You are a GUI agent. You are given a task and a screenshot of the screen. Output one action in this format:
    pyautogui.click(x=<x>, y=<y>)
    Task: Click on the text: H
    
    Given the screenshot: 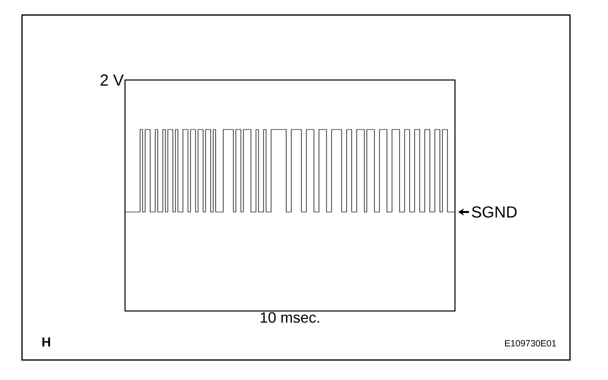 What is the action you would take?
    pyautogui.click(x=46, y=342)
    